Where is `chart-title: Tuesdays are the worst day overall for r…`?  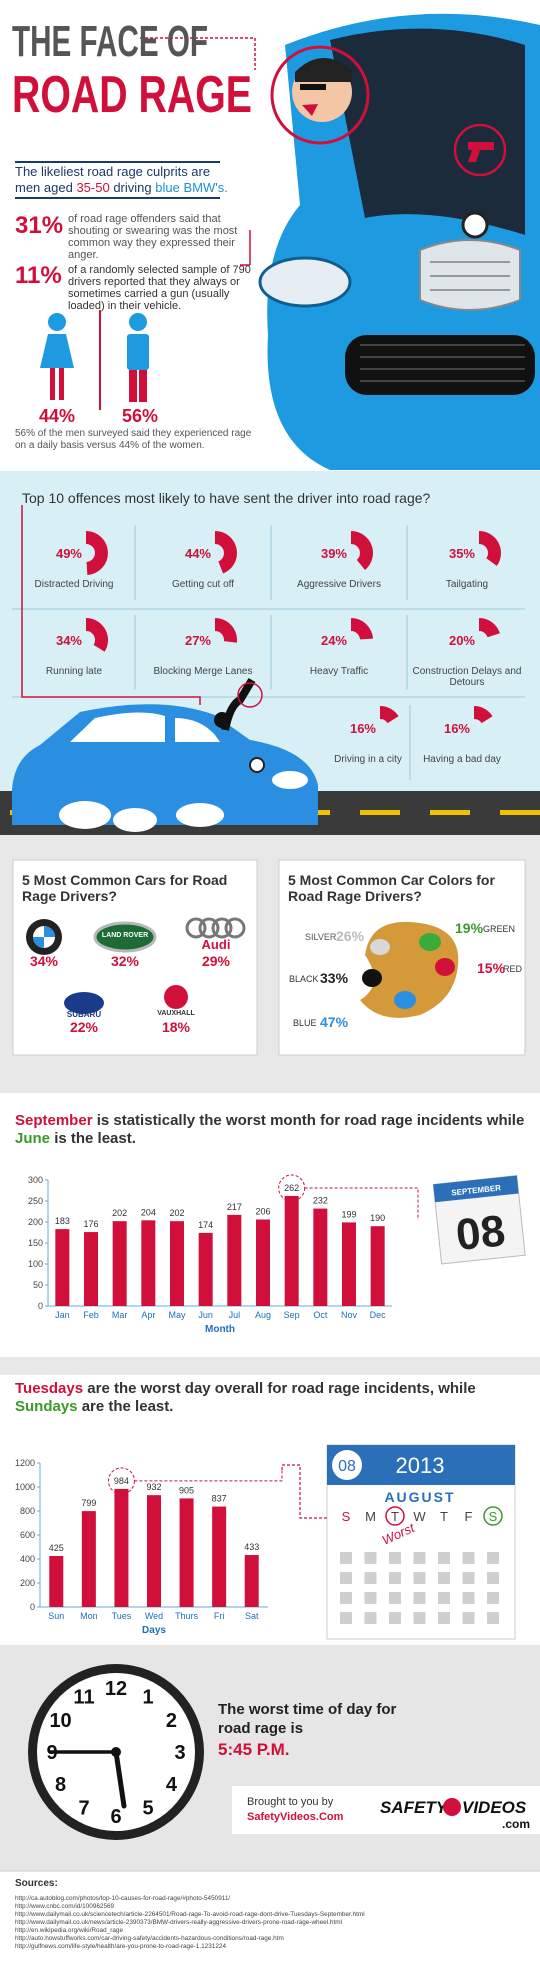
chart-title: Tuesdays are the worst day overall for r… is located at coordinates (270, 1398).